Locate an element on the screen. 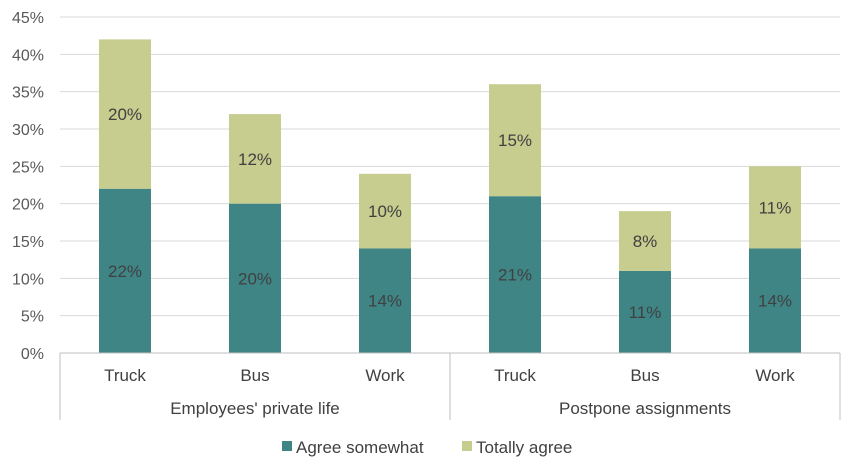  y-tick-label: 40% is located at coordinates (28, 55).